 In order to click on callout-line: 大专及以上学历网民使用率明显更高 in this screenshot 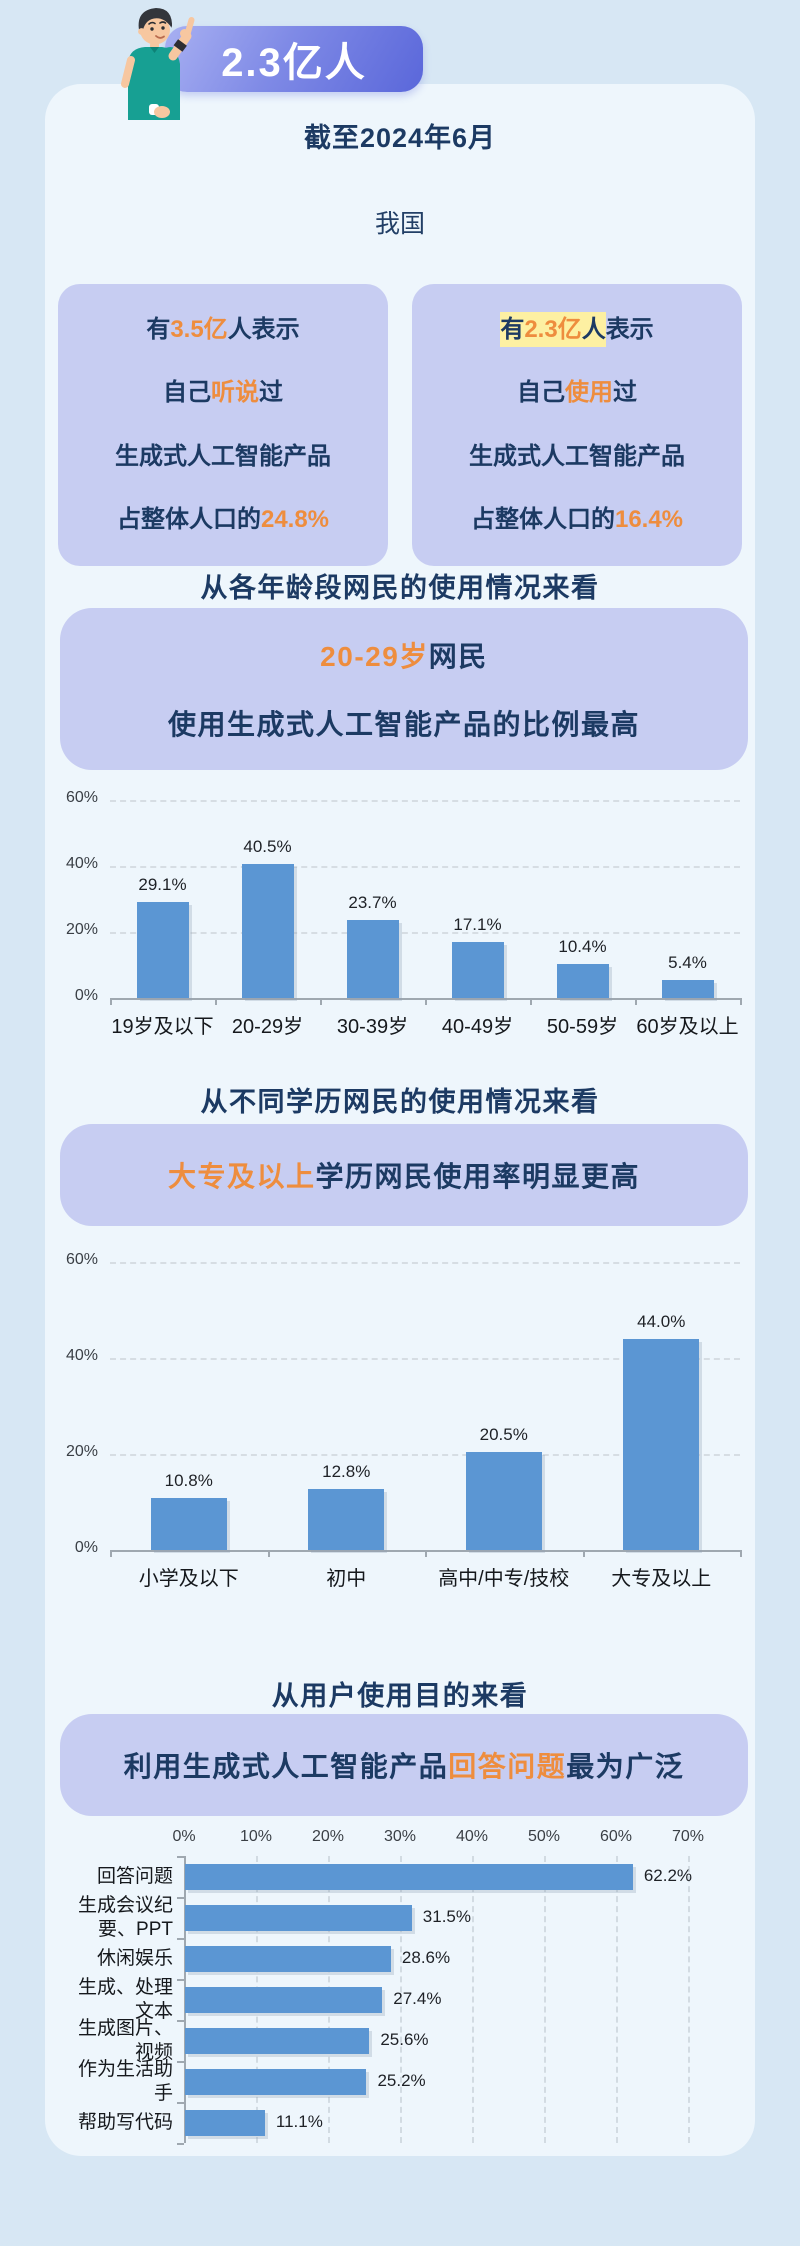, I will do `click(404, 1175)`.